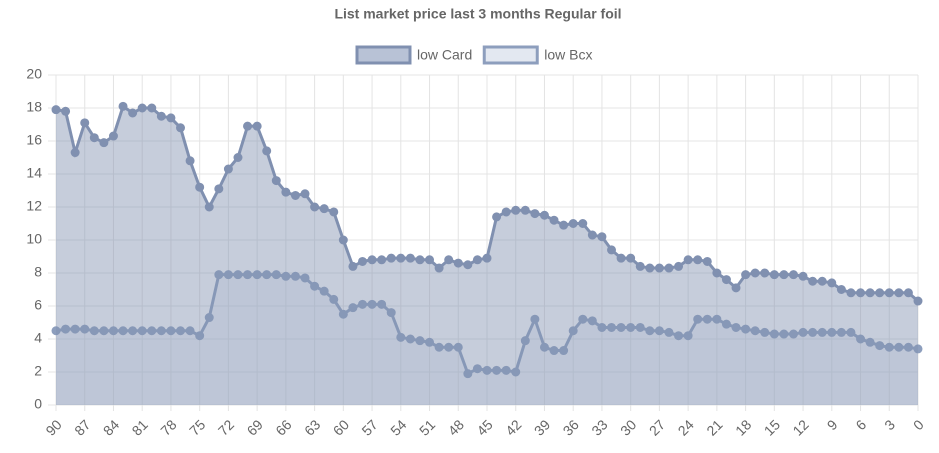  I want to click on y-tick-label: 10, so click(34, 239).